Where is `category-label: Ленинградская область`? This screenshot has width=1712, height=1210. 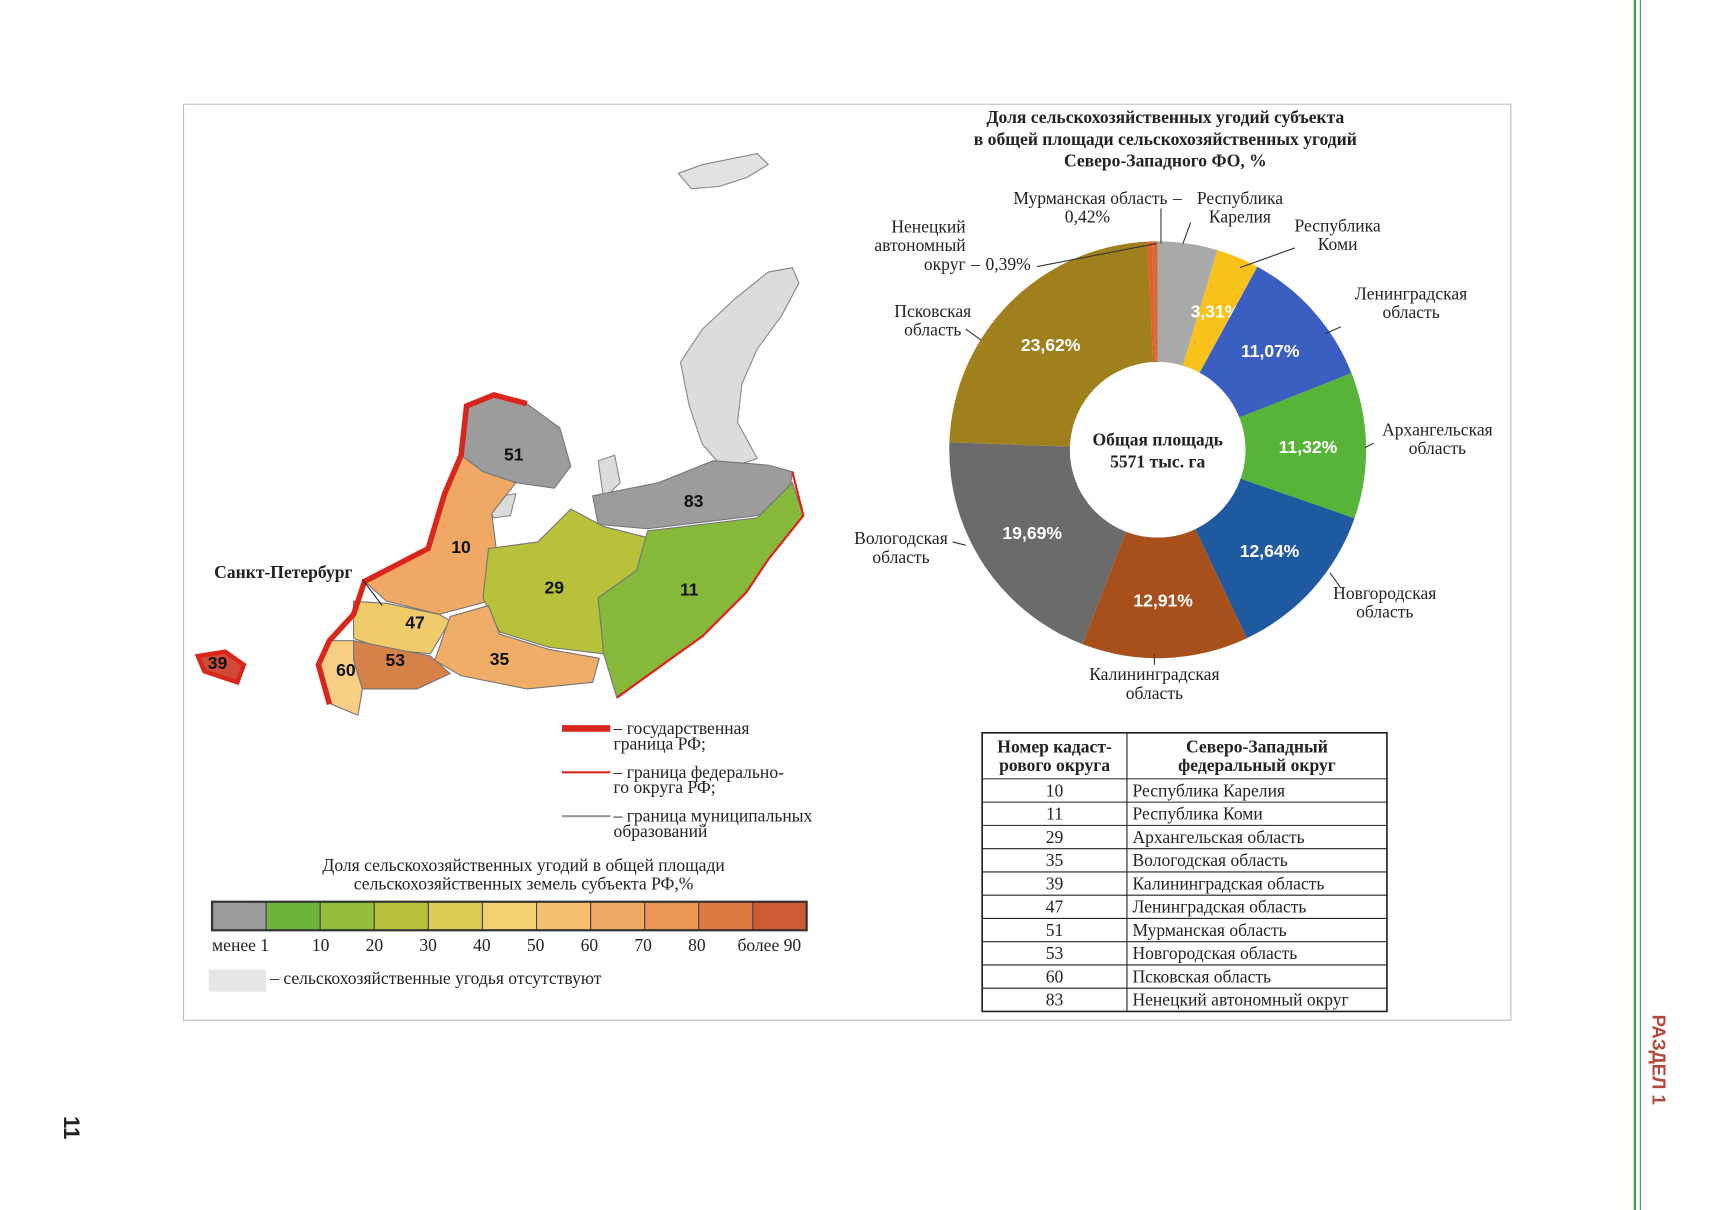
category-label: Ленинградская область is located at coordinates (1411, 302).